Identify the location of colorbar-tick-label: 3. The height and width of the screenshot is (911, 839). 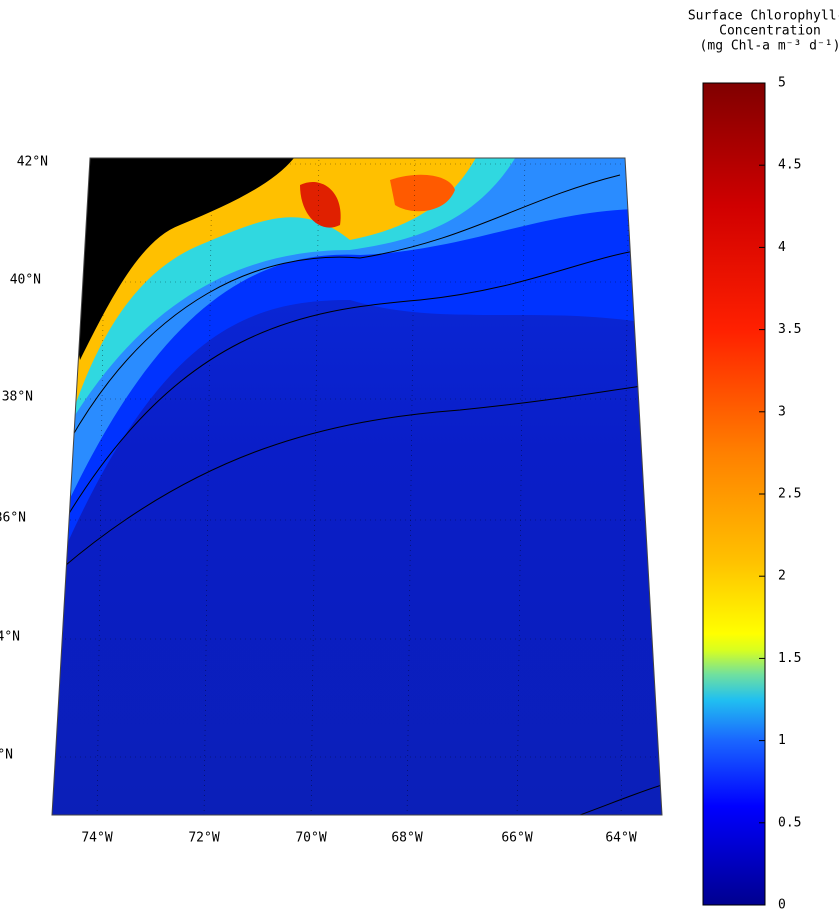
(782, 411).